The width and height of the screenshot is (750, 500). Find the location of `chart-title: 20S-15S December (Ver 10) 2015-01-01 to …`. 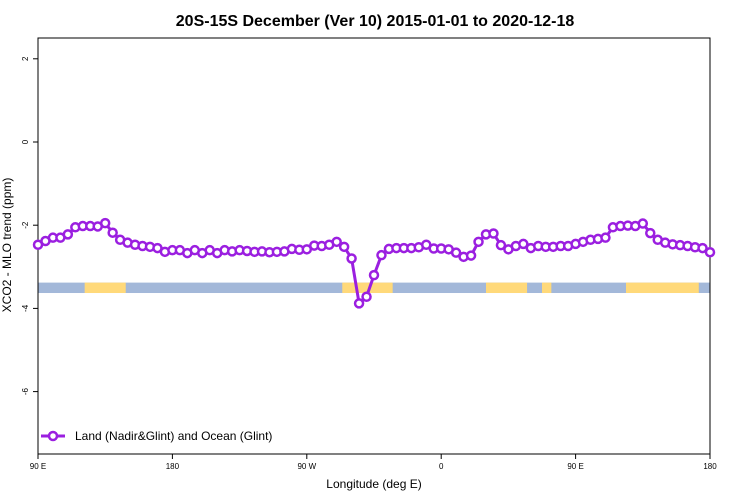

chart-title: 20S-15S December (Ver 10) 2015-01-01 to … is located at coordinates (375, 21).